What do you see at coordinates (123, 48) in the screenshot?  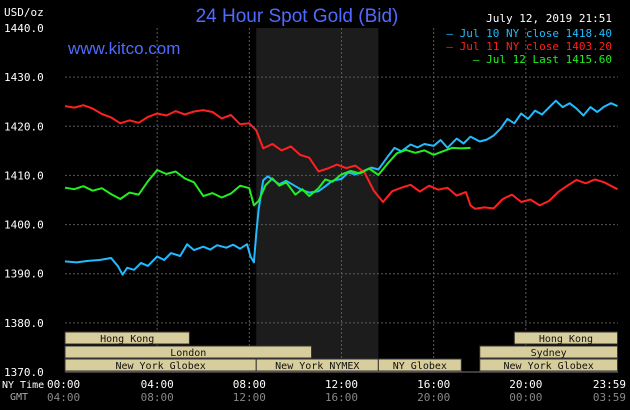 I see `website-link: www.kitco.com` at bounding box center [123, 48].